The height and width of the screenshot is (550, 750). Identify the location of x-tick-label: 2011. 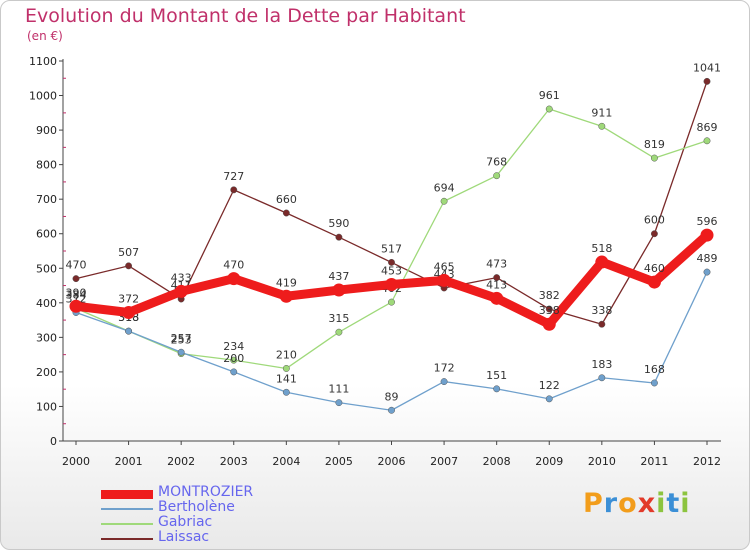
(654, 461).